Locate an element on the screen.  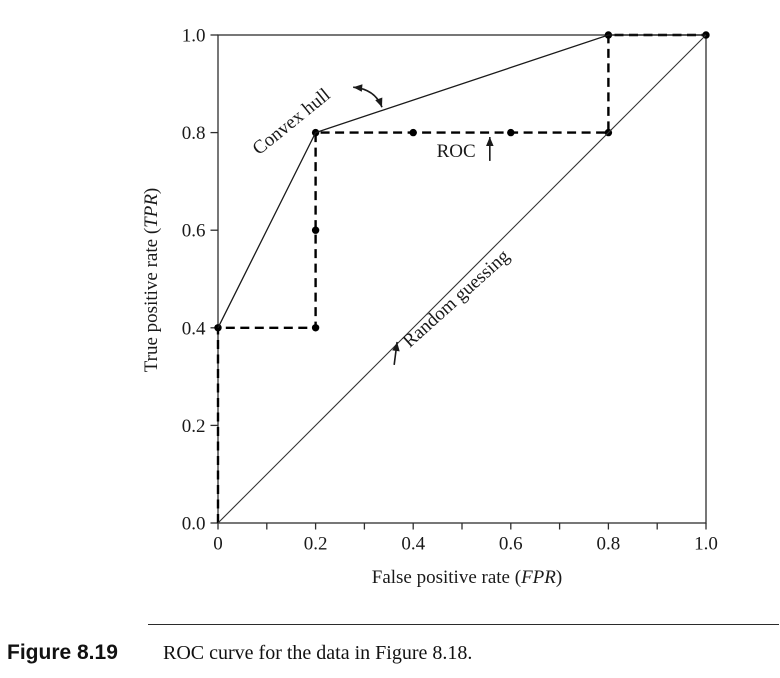
x-tick-label: 0.4 is located at coordinates (413, 544).